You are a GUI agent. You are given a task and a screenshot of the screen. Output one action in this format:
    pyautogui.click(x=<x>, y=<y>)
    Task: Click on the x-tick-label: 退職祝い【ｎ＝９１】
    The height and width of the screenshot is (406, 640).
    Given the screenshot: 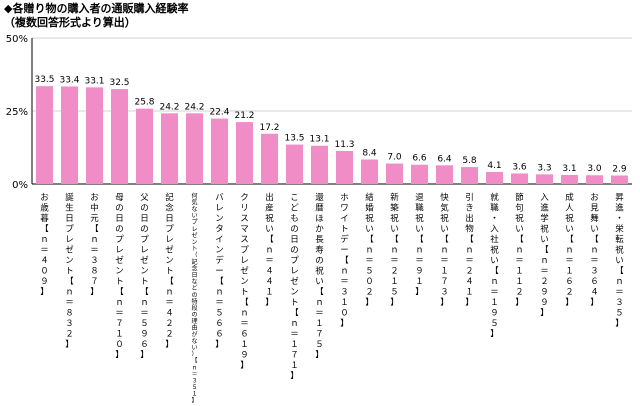 What is the action you would take?
    pyautogui.click(x=419, y=244)
    